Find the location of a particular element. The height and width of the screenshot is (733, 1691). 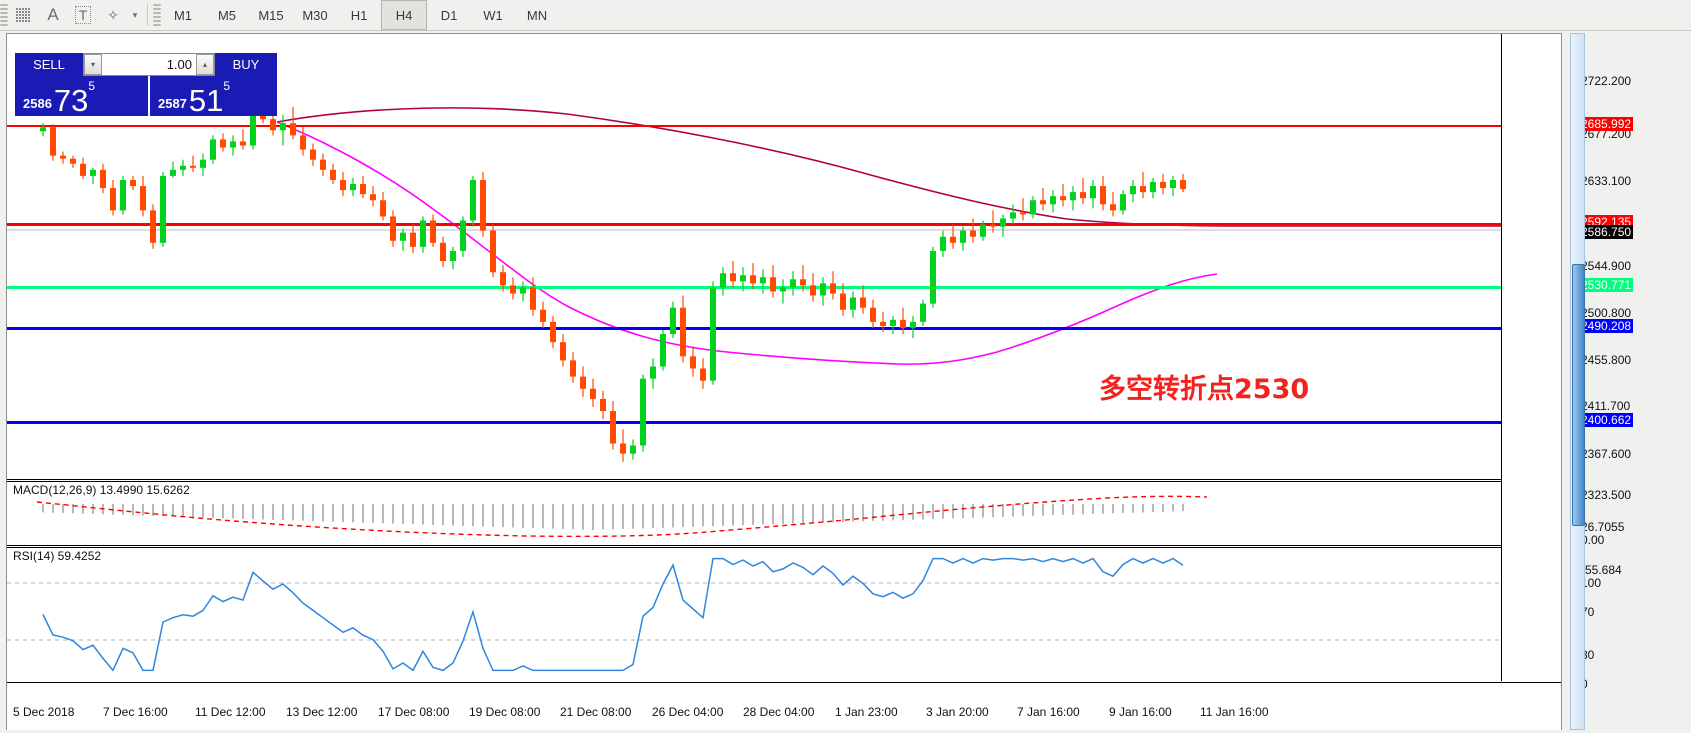

macd-plot-svg is located at coordinates (622, 516).